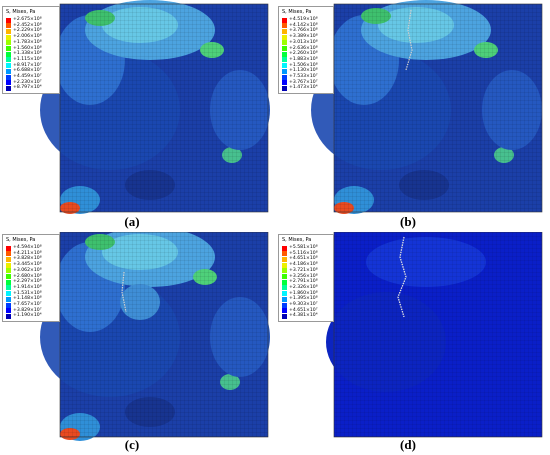 Image resolution: width=550 pixels, height=455 pixels. I want to click on legend-entry: +2.636×10⁸, so click(300, 49).